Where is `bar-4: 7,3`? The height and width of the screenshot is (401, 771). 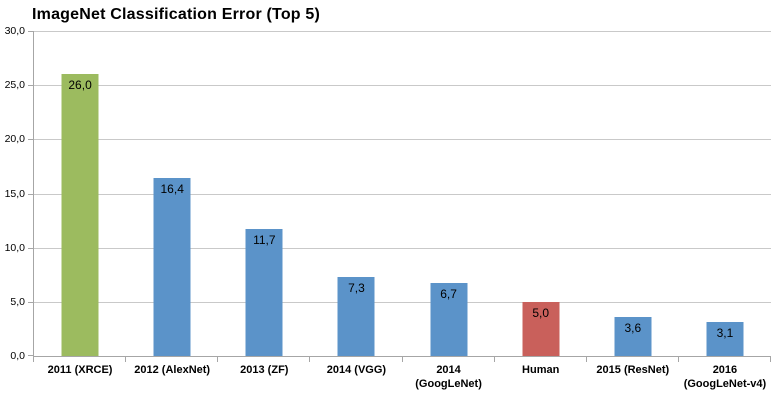
bar-4: 7,3 is located at coordinates (356, 316).